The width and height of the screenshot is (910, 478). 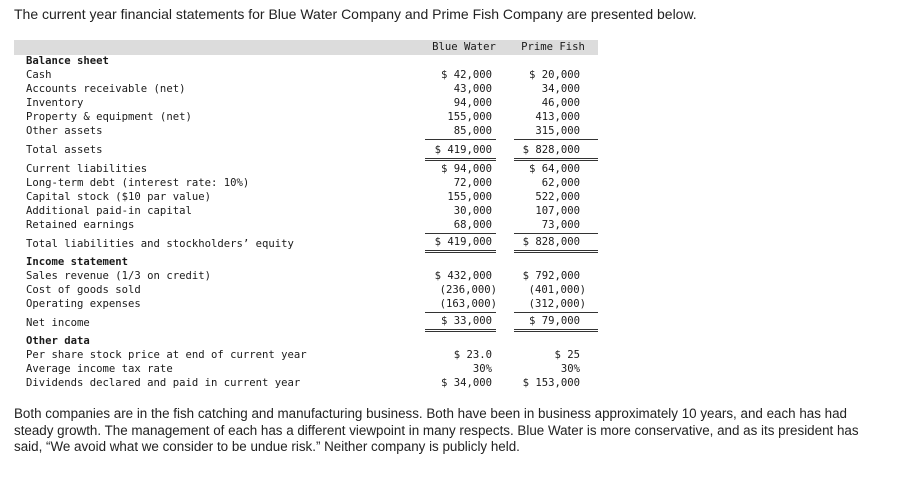 What do you see at coordinates (554, 75) in the screenshot?
I see `value-prime-fish: $ 20,000` at bounding box center [554, 75].